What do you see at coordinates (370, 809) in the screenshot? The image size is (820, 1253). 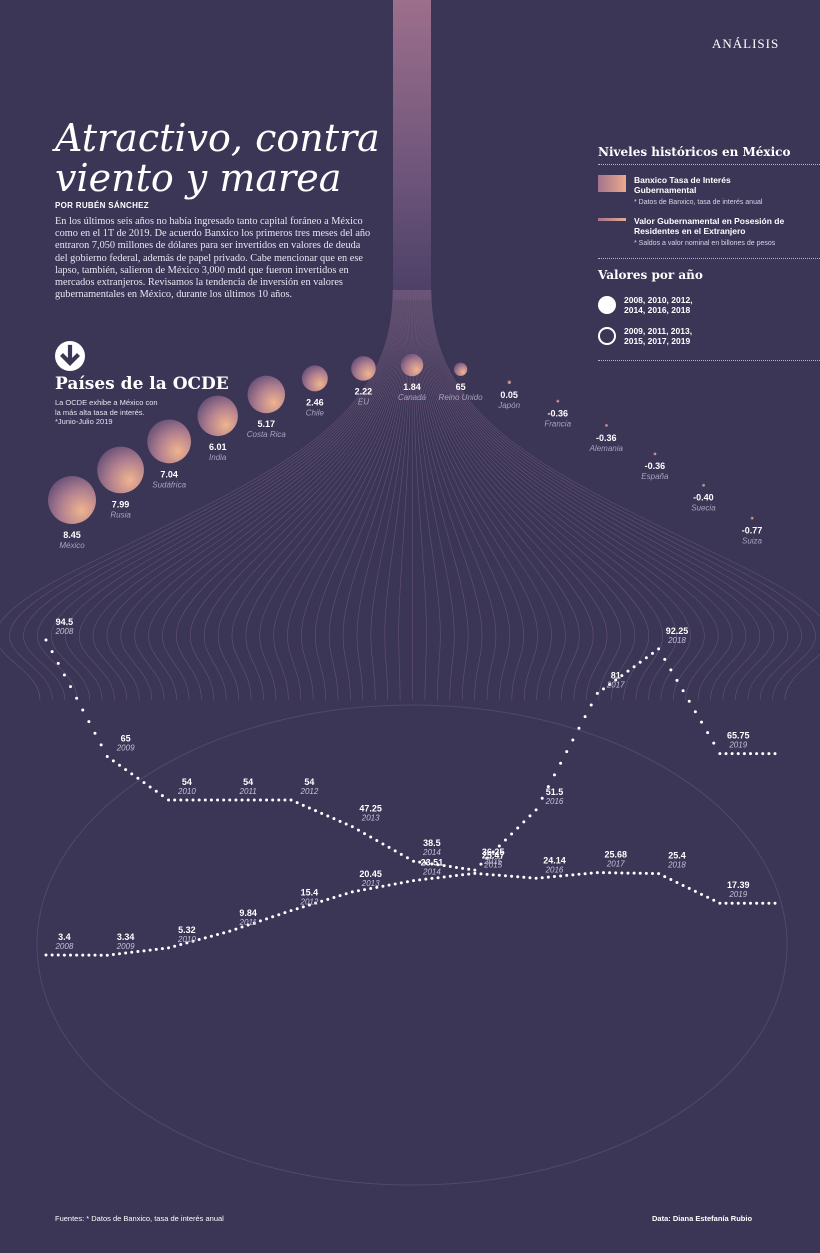 I see `year-value-label: 47.25` at bounding box center [370, 809].